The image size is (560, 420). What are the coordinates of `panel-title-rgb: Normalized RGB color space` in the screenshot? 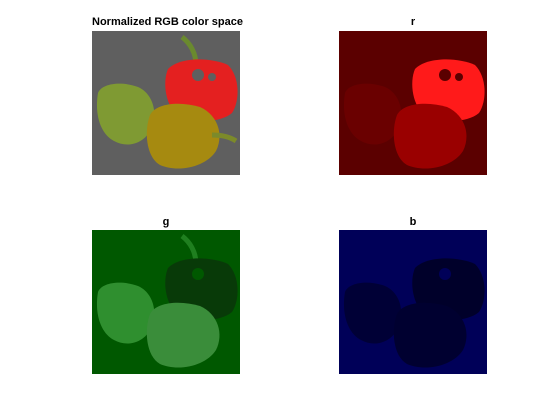 It's located at (167, 22).